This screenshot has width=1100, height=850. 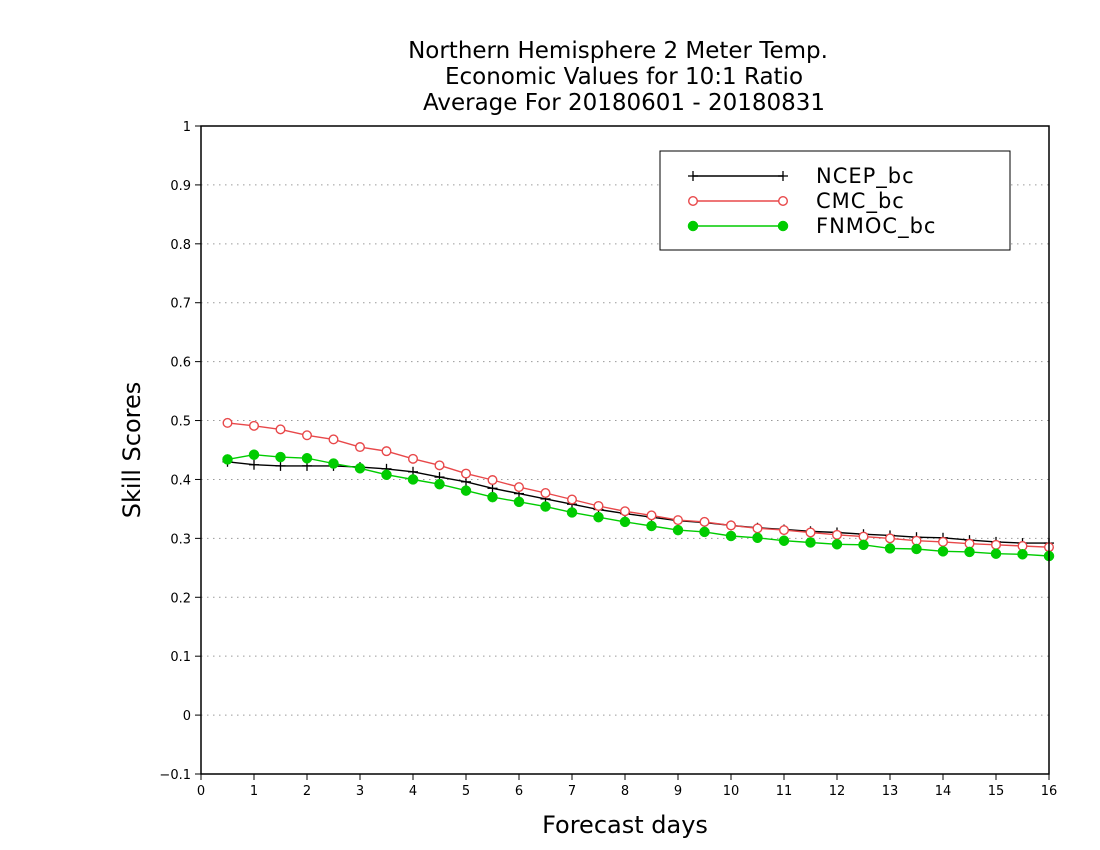 I want to click on x-tick-label: 13, so click(x=890, y=791).